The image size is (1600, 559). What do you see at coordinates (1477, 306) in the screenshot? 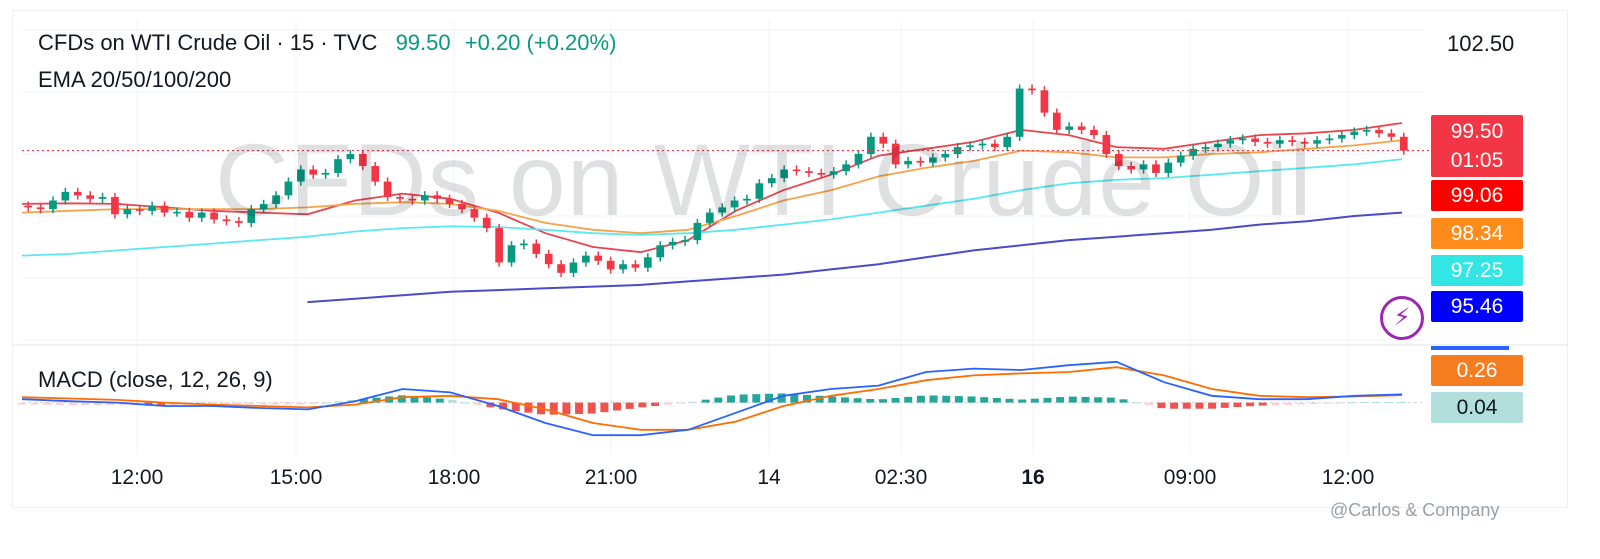
I see `ema200-price-tag: 95.46` at bounding box center [1477, 306].